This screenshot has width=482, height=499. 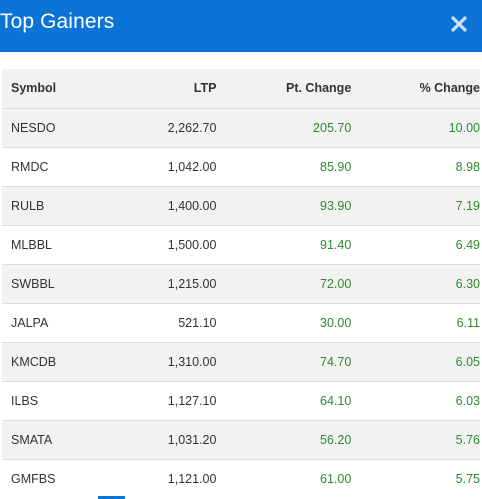 I want to click on active-tab-indicator, so click(x=111, y=497).